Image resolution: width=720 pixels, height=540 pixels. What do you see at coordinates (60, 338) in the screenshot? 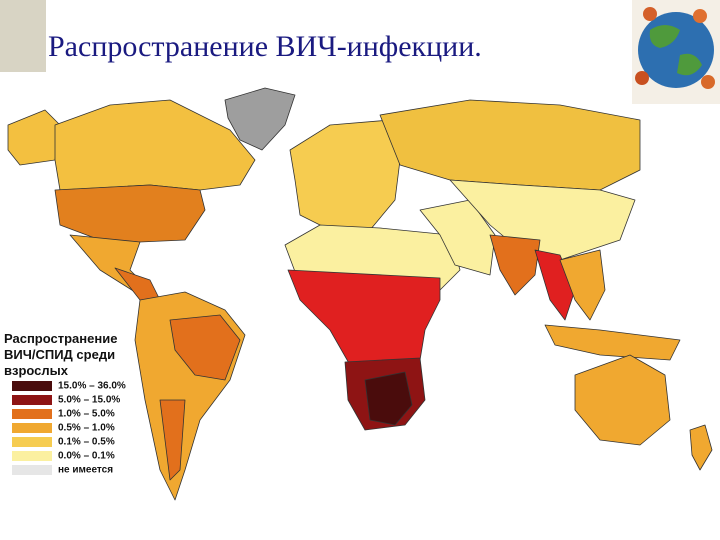
I see `legend-title: Распространение` at bounding box center [60, 338].